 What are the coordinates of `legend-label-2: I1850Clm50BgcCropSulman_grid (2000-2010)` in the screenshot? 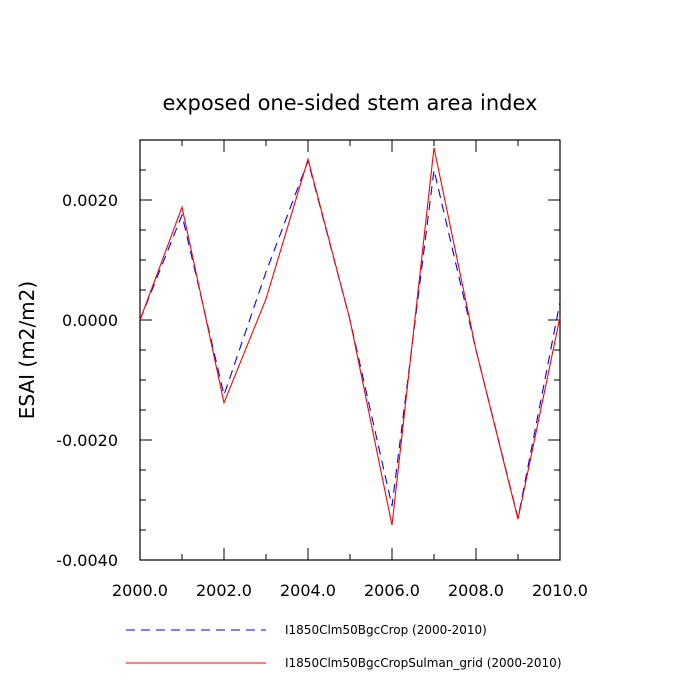 It's located at (423, 663).